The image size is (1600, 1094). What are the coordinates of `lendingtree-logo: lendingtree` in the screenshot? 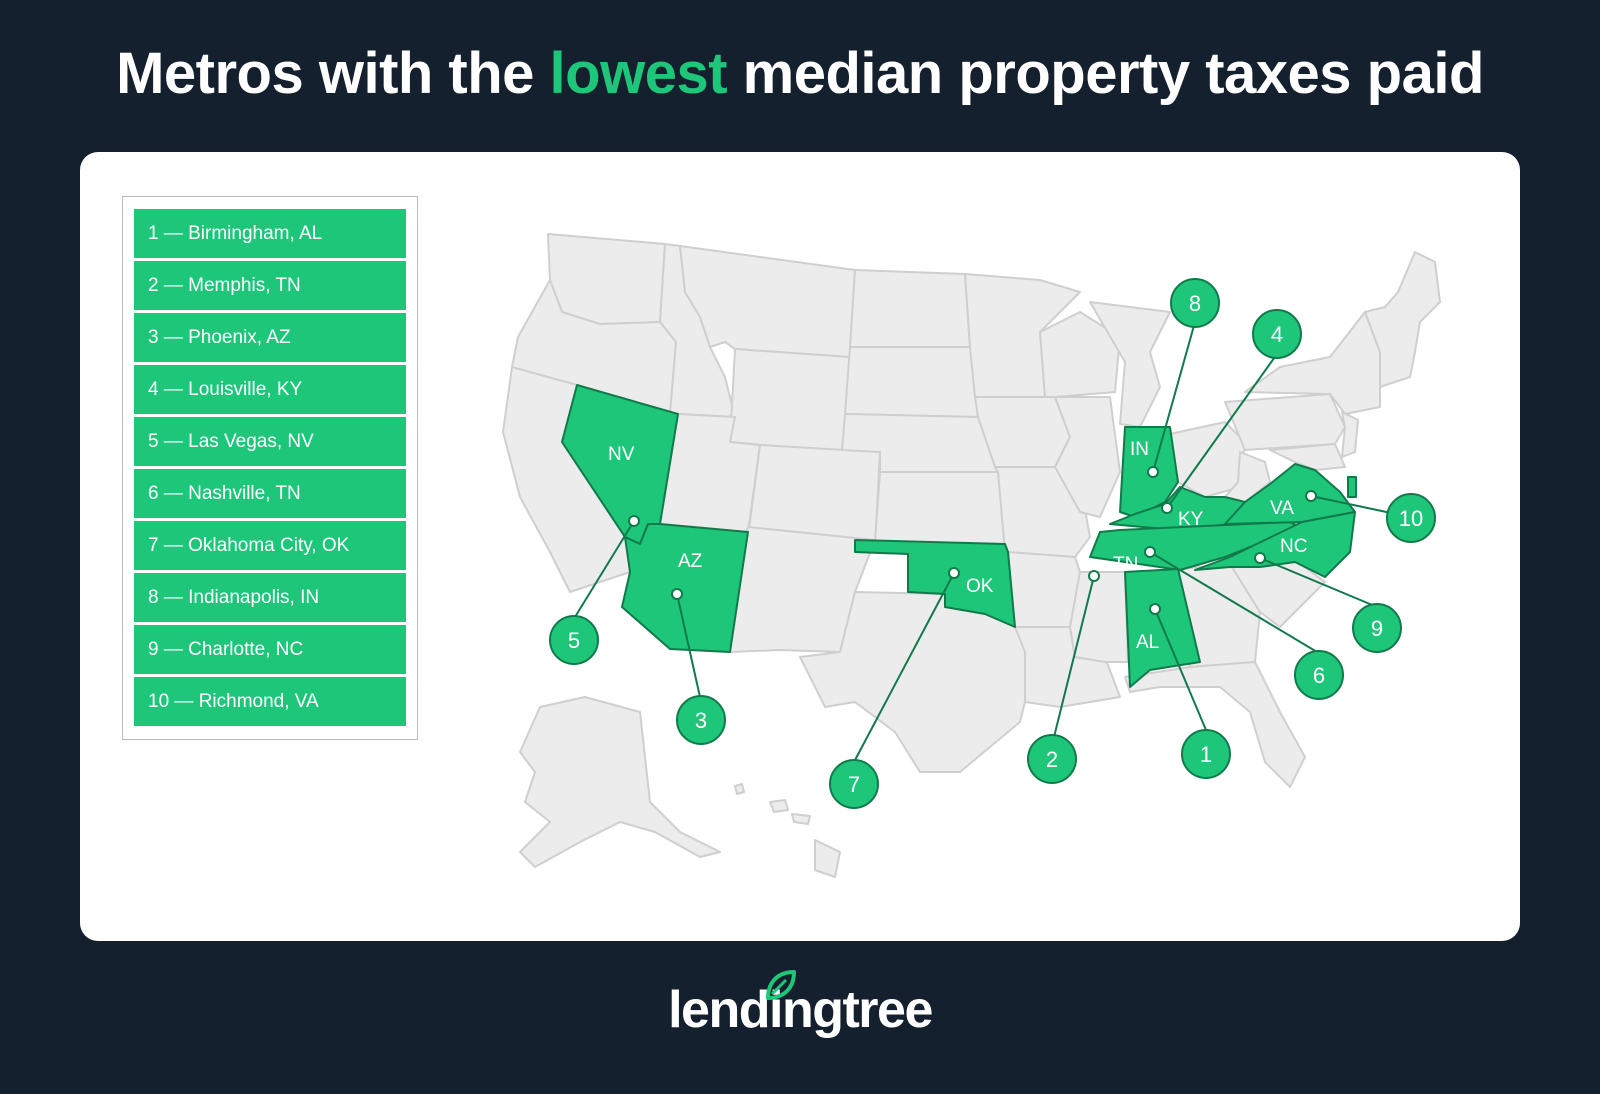 It's located at (800, 1005).